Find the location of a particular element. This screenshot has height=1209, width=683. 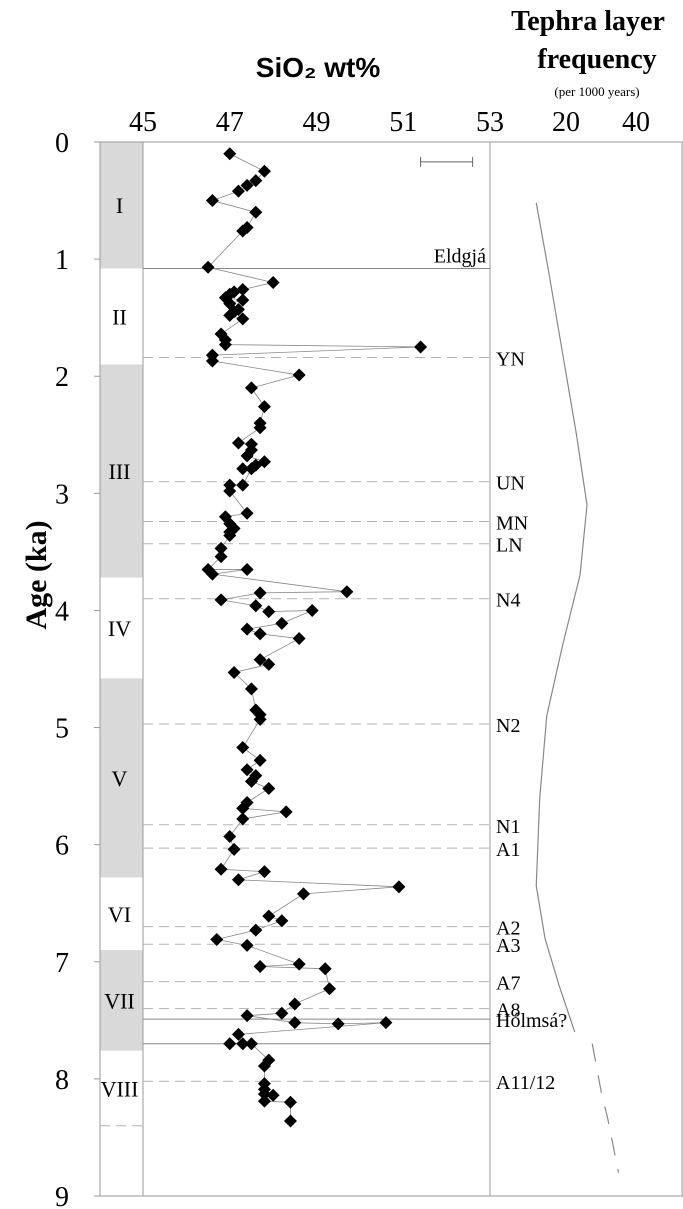

y-tick-label: 7 is located at coordinates (62, 963).